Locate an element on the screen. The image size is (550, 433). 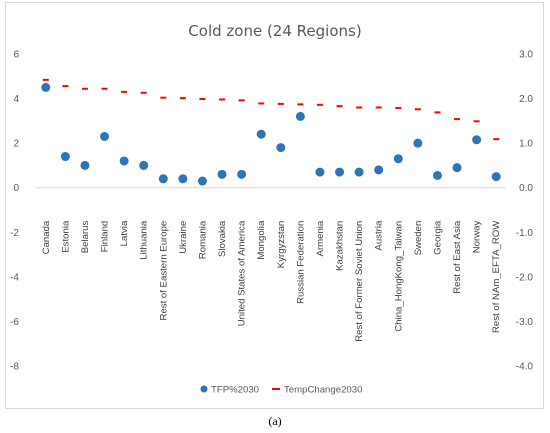
category-label: Rest of Former Soviet Union is located at coordinates (359, 281).